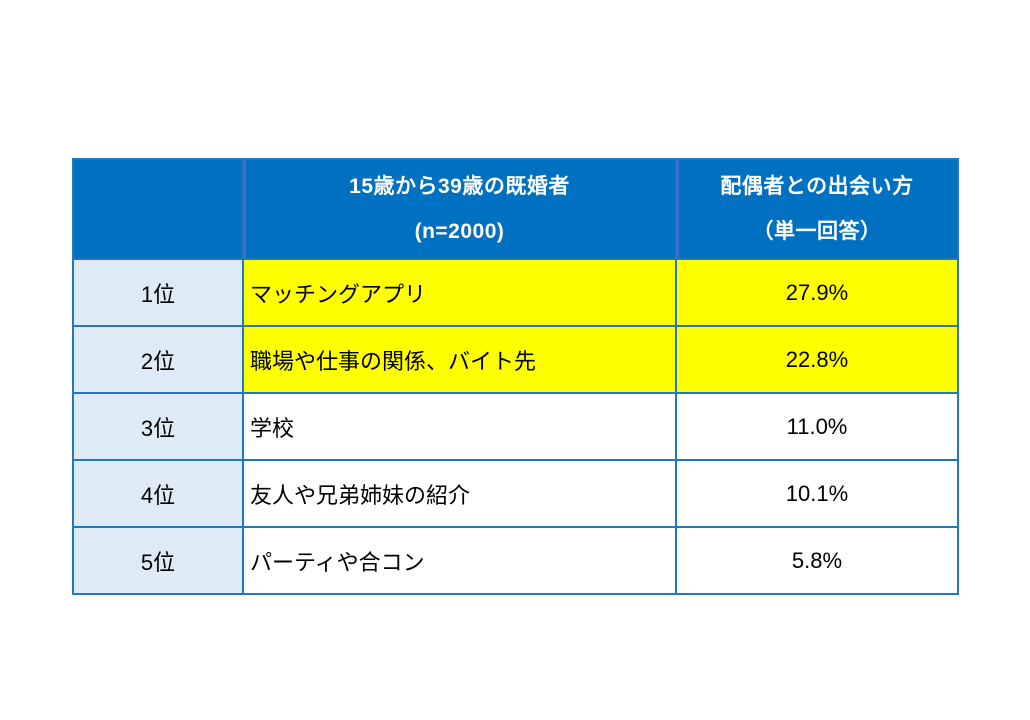  I want to click on value-cell: 5.8%, so click(817, 560).